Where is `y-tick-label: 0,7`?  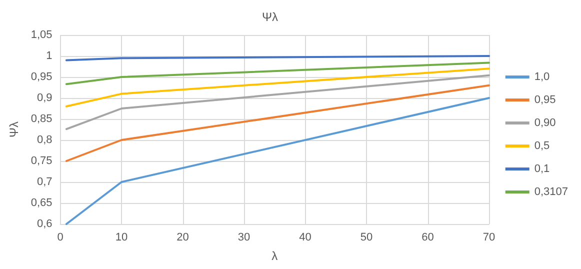
y-tick-label: 0,7 is located at coordinates (44, 182).